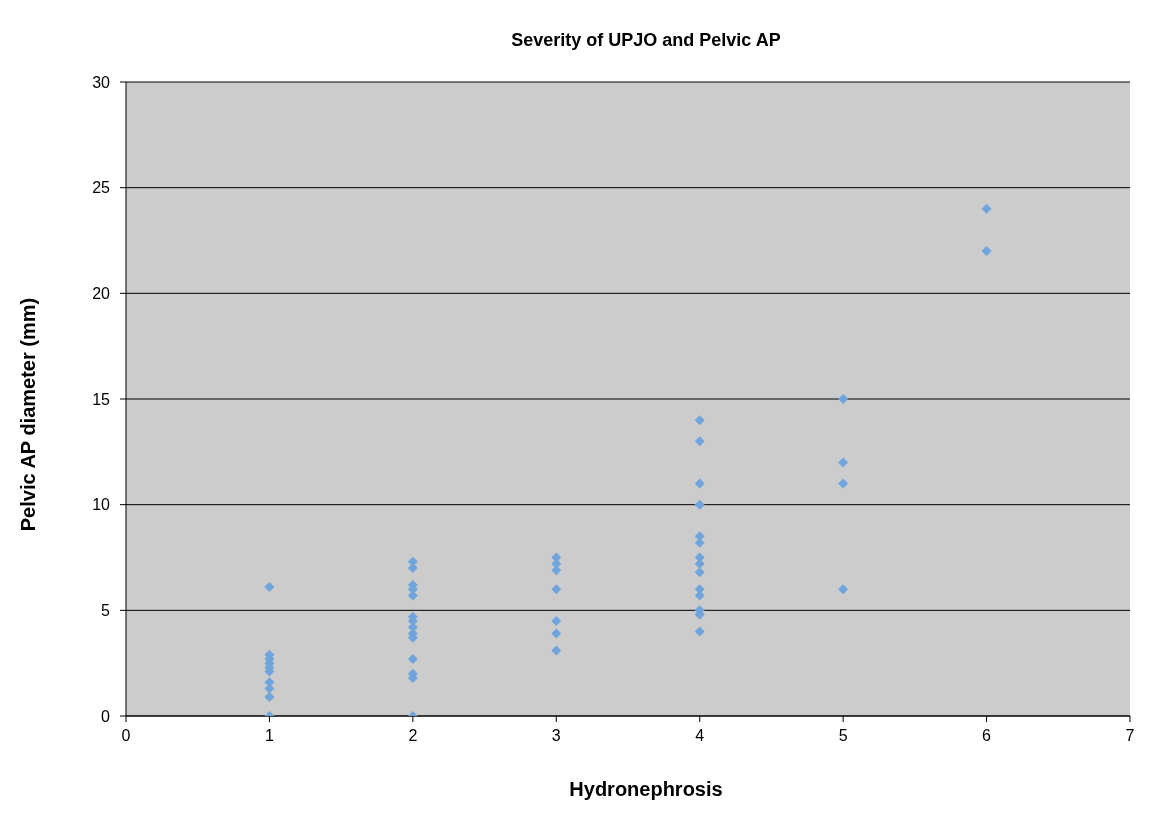  Describe the element at coordinates (646, 40) in the screenshot. I see `chart-title: Severity of UPJO and Pelvic AP` at that location.